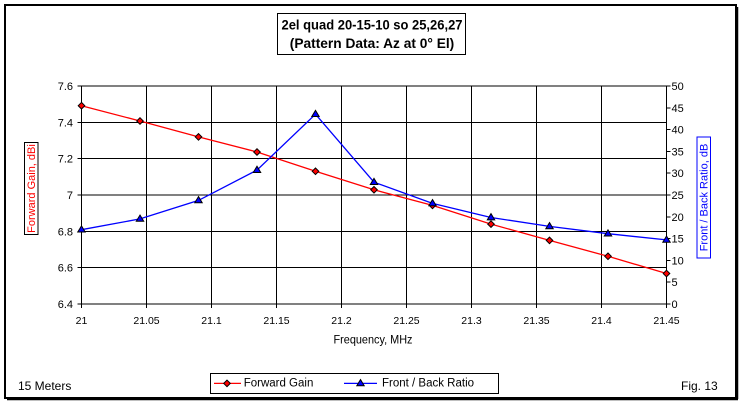 Image resolution: width=744 pixels, height=412 pixels. I want to click on svg-text: 20, so click(678, 218).